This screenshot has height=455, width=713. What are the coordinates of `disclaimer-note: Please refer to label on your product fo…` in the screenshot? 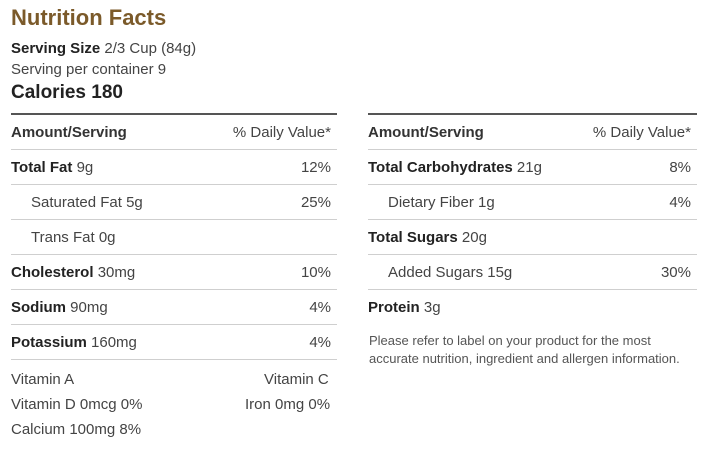 It's located at (524, 349).